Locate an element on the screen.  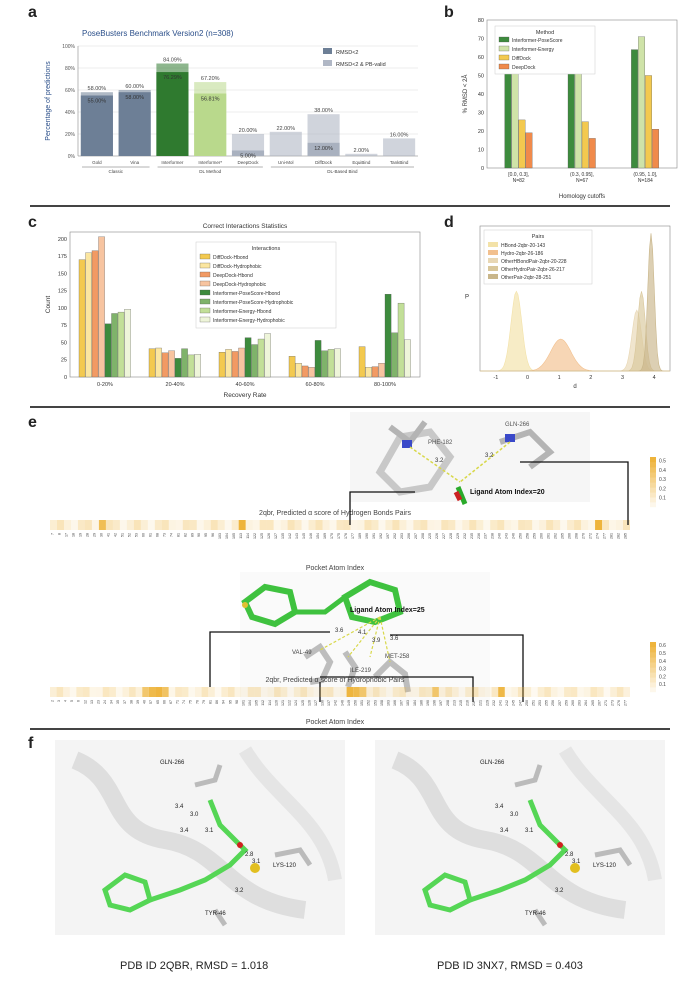
hbond-heatmap-xlabel: Pocket Atom Index is located at coordinates (335, 568).